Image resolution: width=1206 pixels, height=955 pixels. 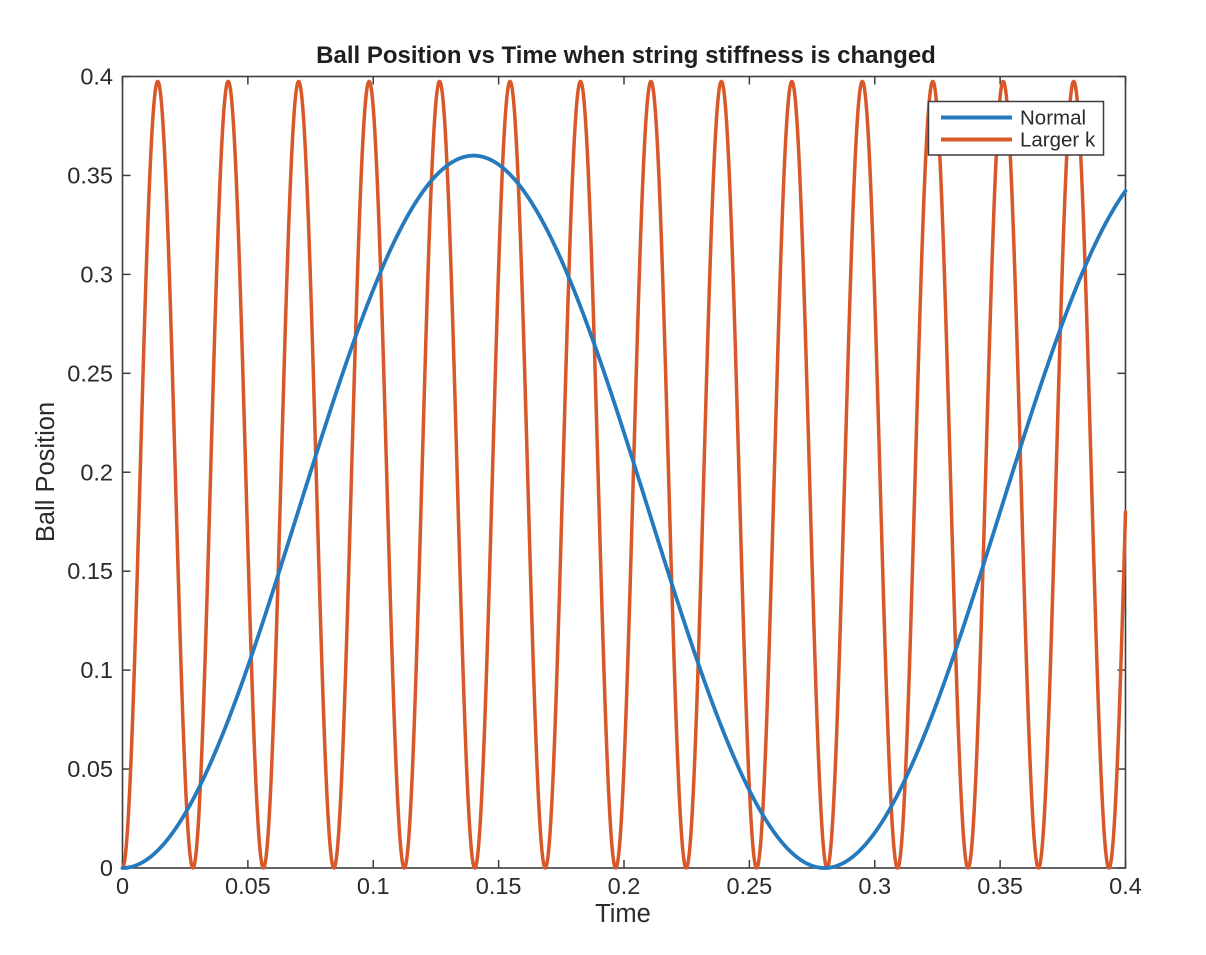 What do you see at coordinates (874, 886) in the screenshot?
I see `x-tick-label: 0.3` at bounding box center [874, 886].